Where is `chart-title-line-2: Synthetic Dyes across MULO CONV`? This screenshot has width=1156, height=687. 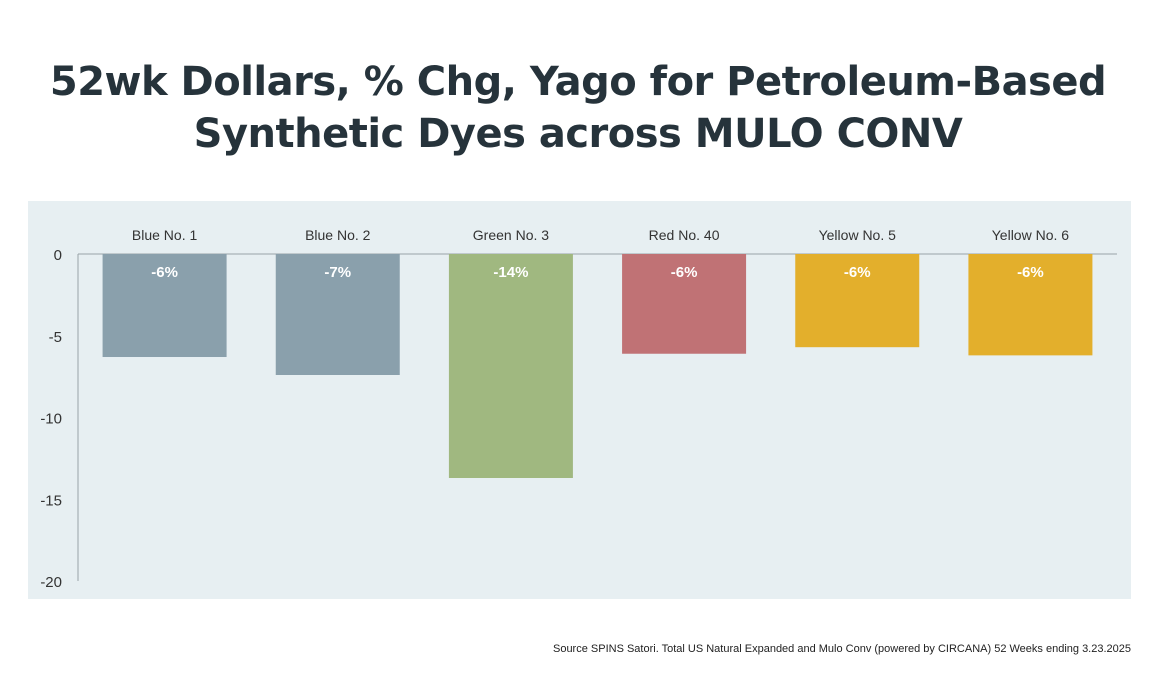
chart-title-line-2: Synthetic Dyes across MULO CONV is located at coordinates (578, 134).